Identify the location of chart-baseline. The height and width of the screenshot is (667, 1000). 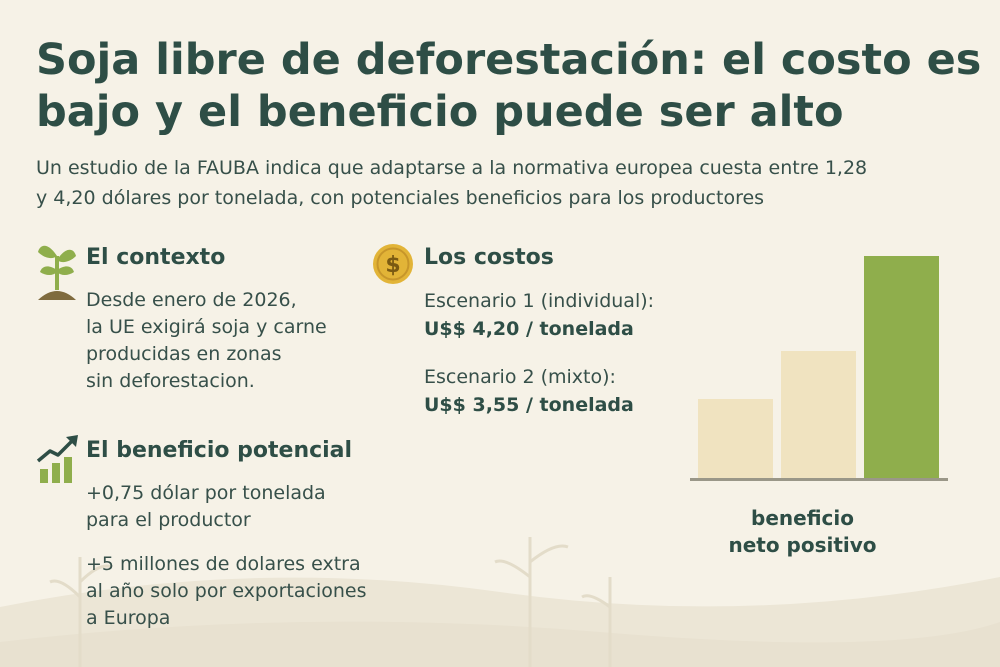
(819, 479).